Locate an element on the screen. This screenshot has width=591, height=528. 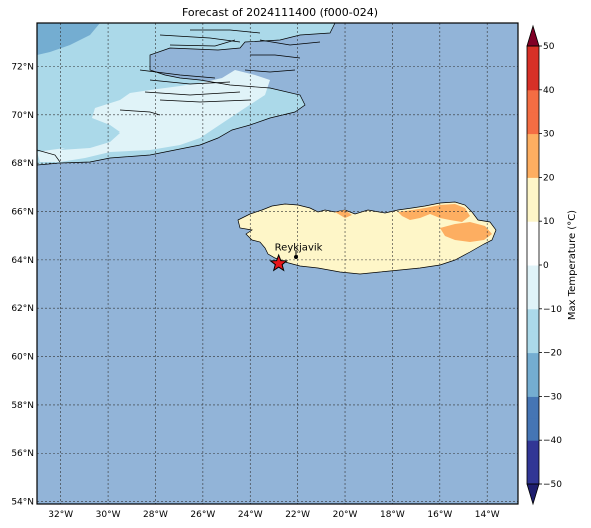
greenland-band-minus10 is located at coordinates (153, 116).